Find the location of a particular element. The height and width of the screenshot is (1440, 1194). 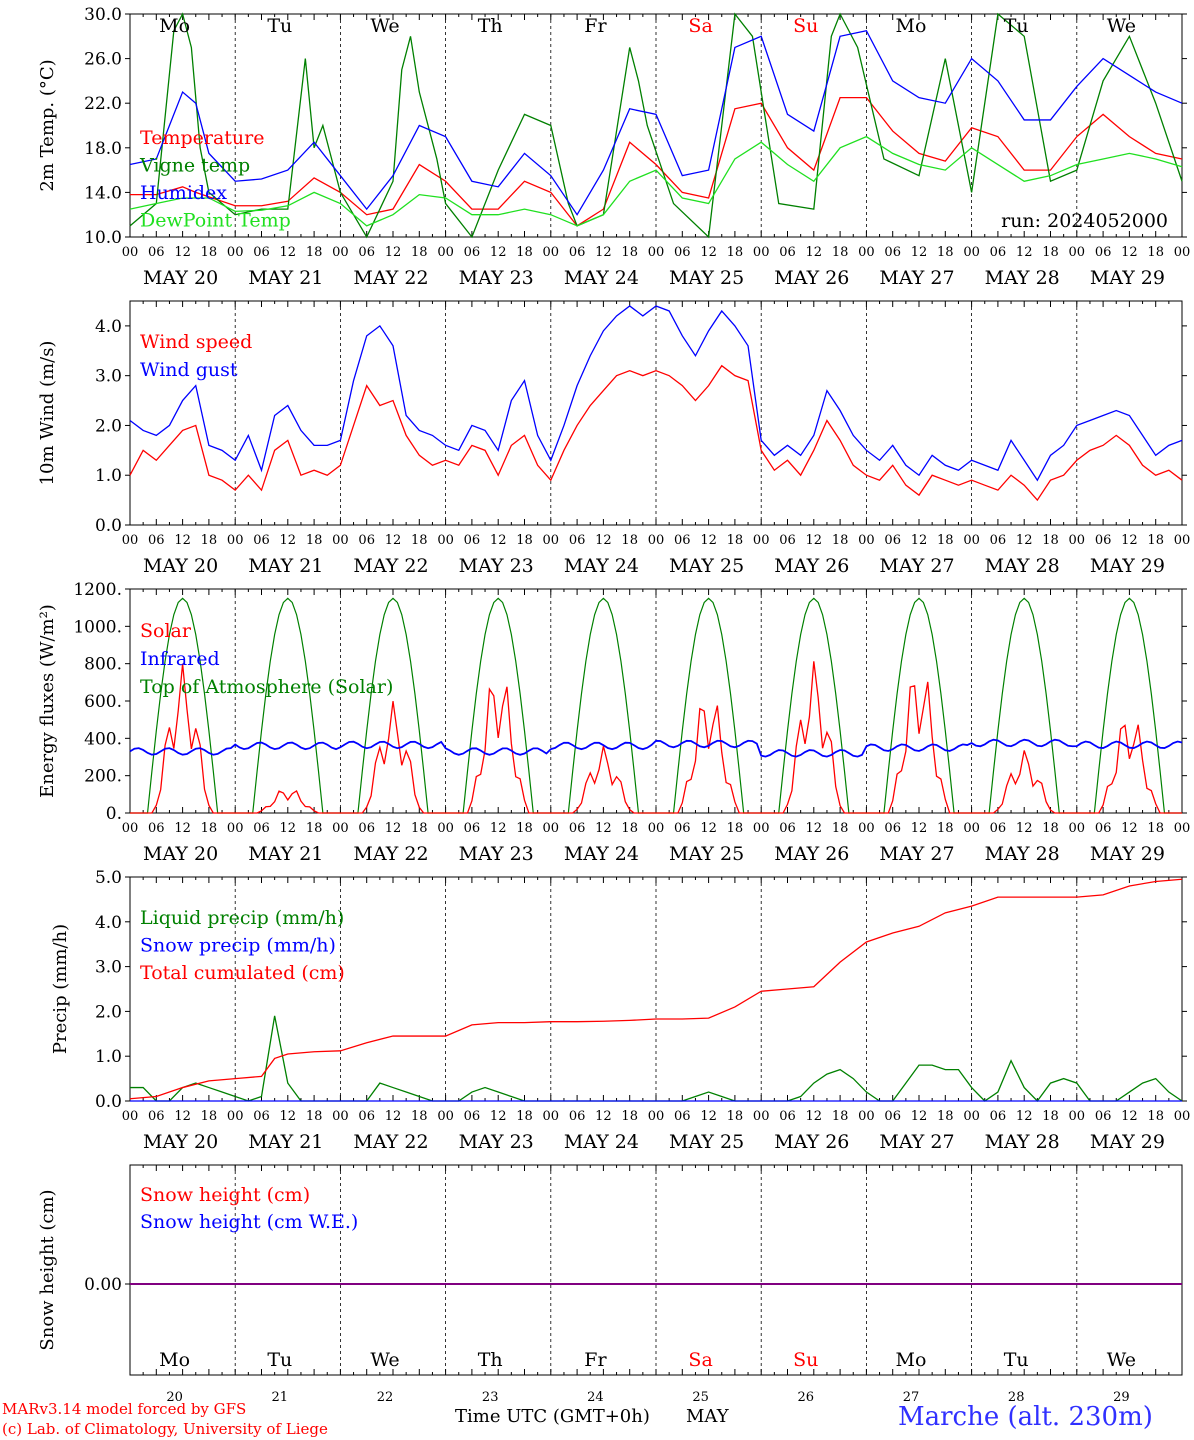

y-tick-label: 1000. is located at coordinates (97, 627).